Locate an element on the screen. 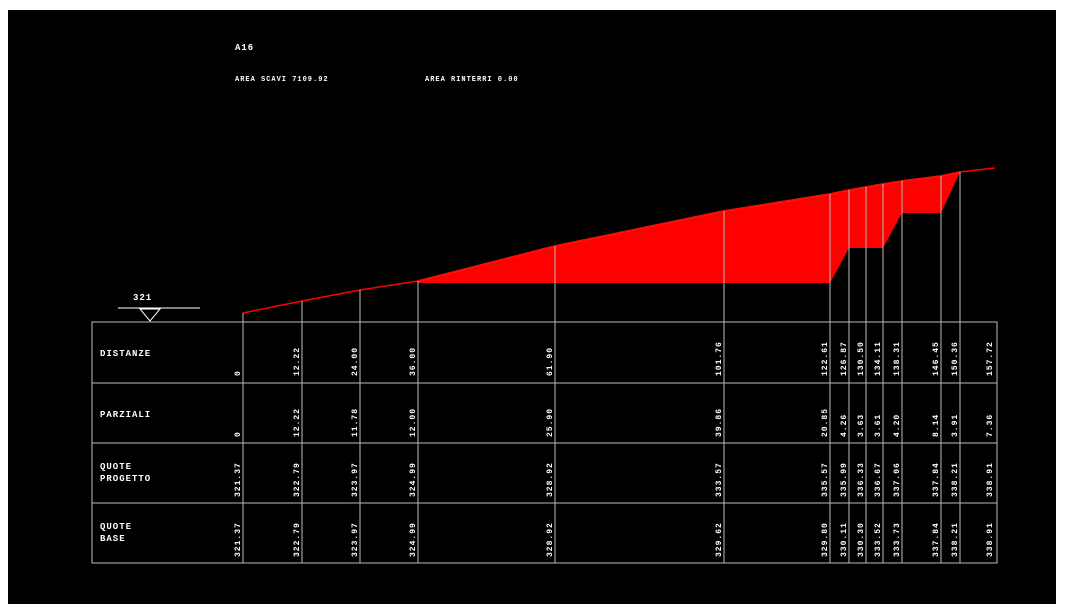 Image resolution: width=1066 pixels, height=604 pixels. cell-value: 335.57 is located at coordinates (825, 479).